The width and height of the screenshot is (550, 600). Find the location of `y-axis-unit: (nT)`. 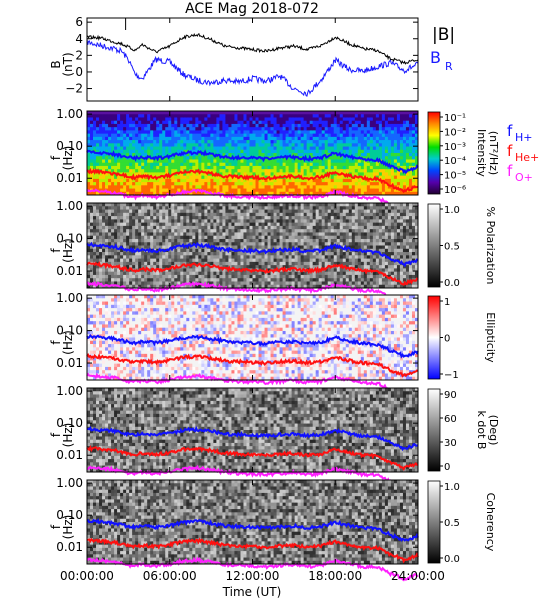

y-axis-unit: (nT) is located at coordinates (68, 64).